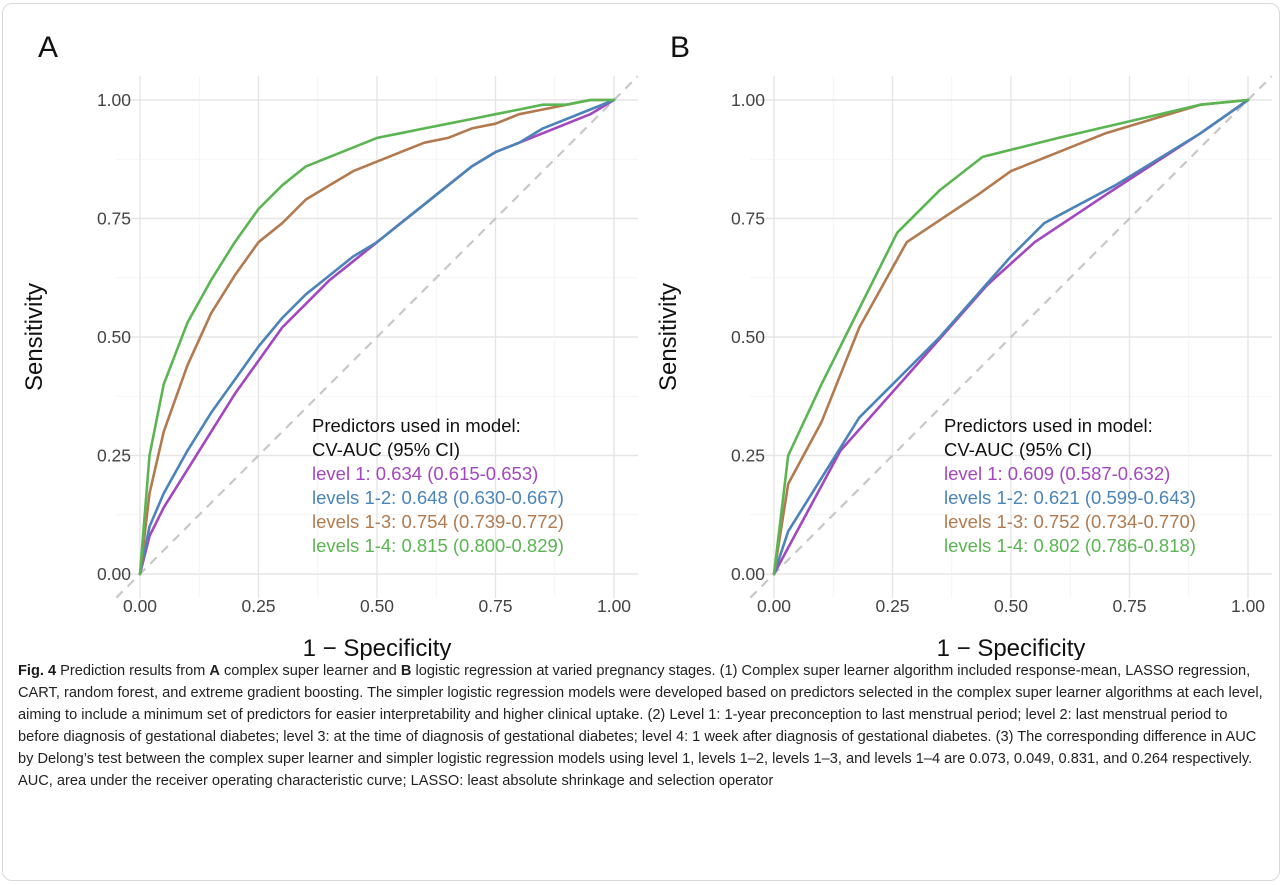 Image resolution: width=1284 pixels, height=885 pixels. What do you see at coordinates (1070, 545) in the screenshot?
I see `legend-entry: levels 1-4: 0.802 (0.786-0.818)` at bounding box center [1070, 545].